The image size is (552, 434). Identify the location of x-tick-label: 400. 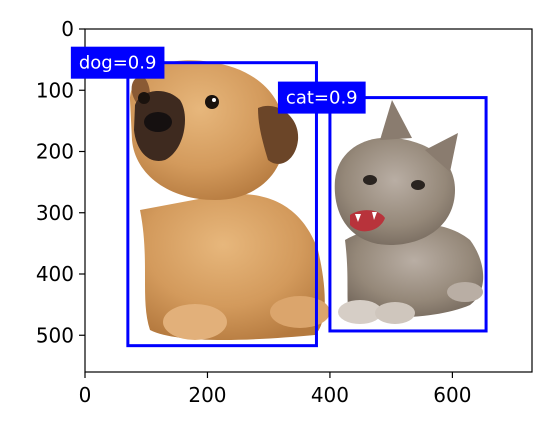
(330, 395).